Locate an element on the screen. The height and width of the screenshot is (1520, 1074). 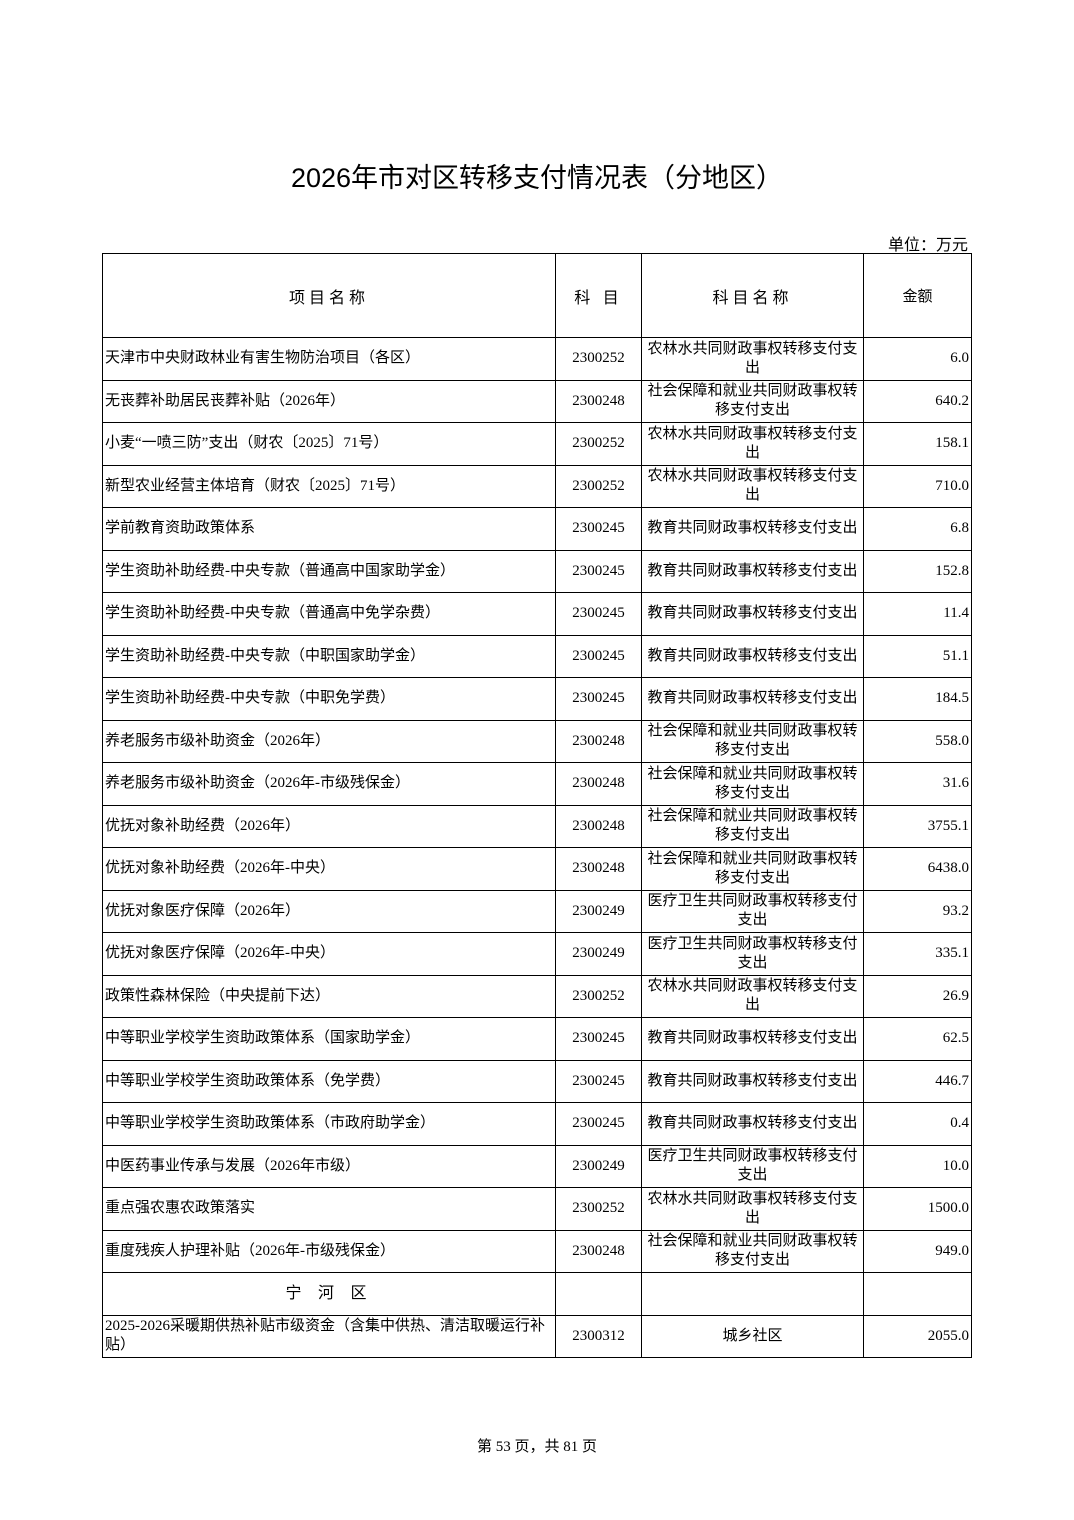
amount-cell: 2055.0 is located at coordinates (917, 1336).